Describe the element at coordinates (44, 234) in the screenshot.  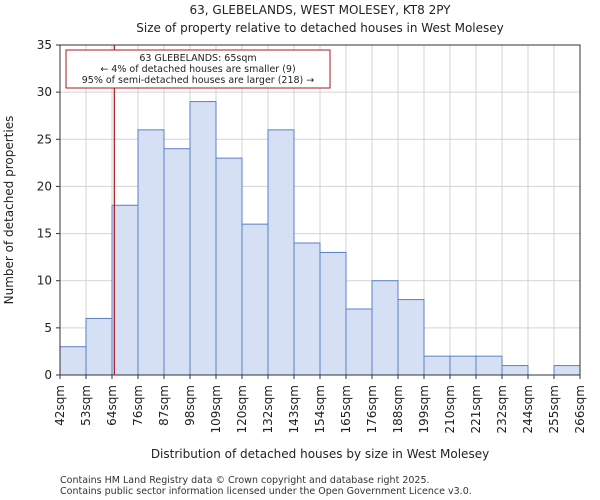
I see `y-tick-label: 15` at that location.